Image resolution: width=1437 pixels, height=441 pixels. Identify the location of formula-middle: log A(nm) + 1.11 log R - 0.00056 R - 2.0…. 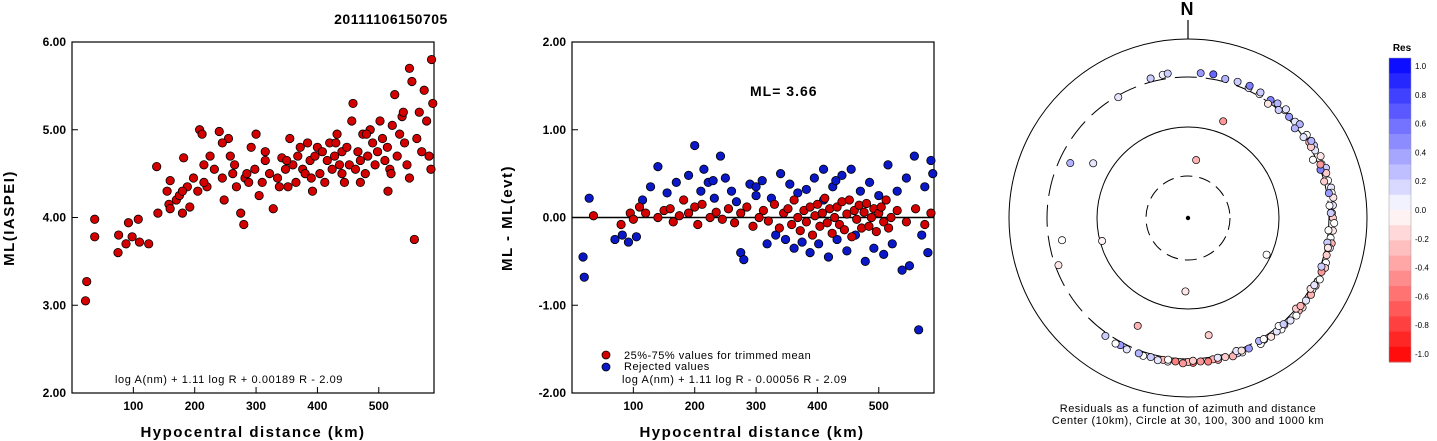
(734, 380).